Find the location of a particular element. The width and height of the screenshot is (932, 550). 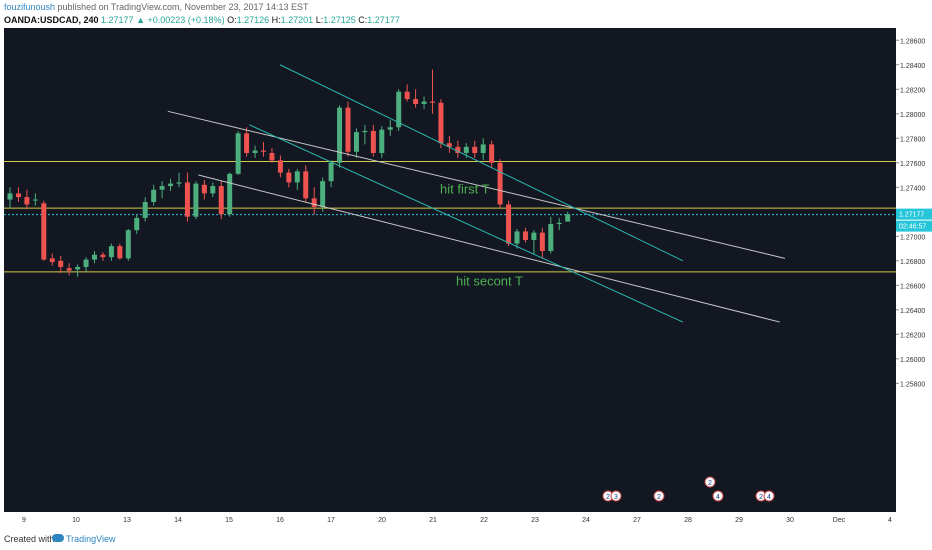

change-value: ▲ +0.00223 (+0.18%) is located at coordinates (180, 20).